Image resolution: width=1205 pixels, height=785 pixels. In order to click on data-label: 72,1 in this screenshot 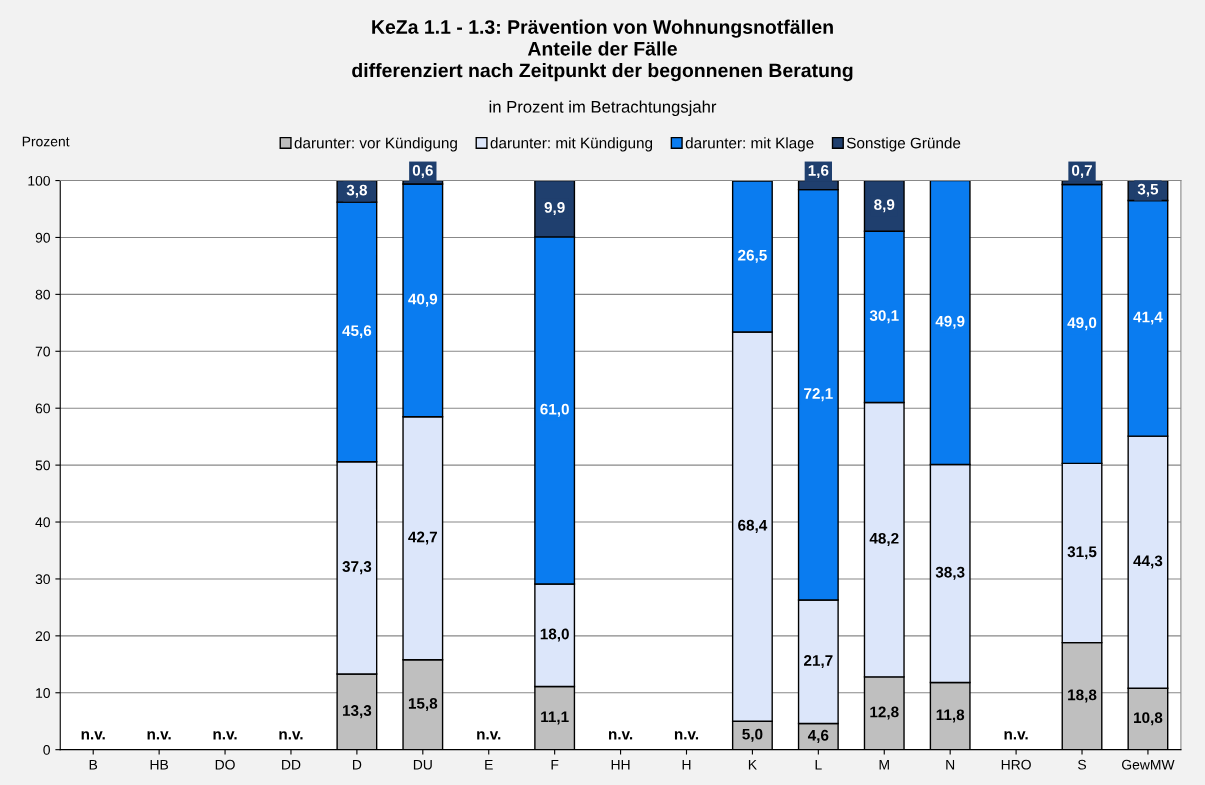, I will do `click(818, 395)`.